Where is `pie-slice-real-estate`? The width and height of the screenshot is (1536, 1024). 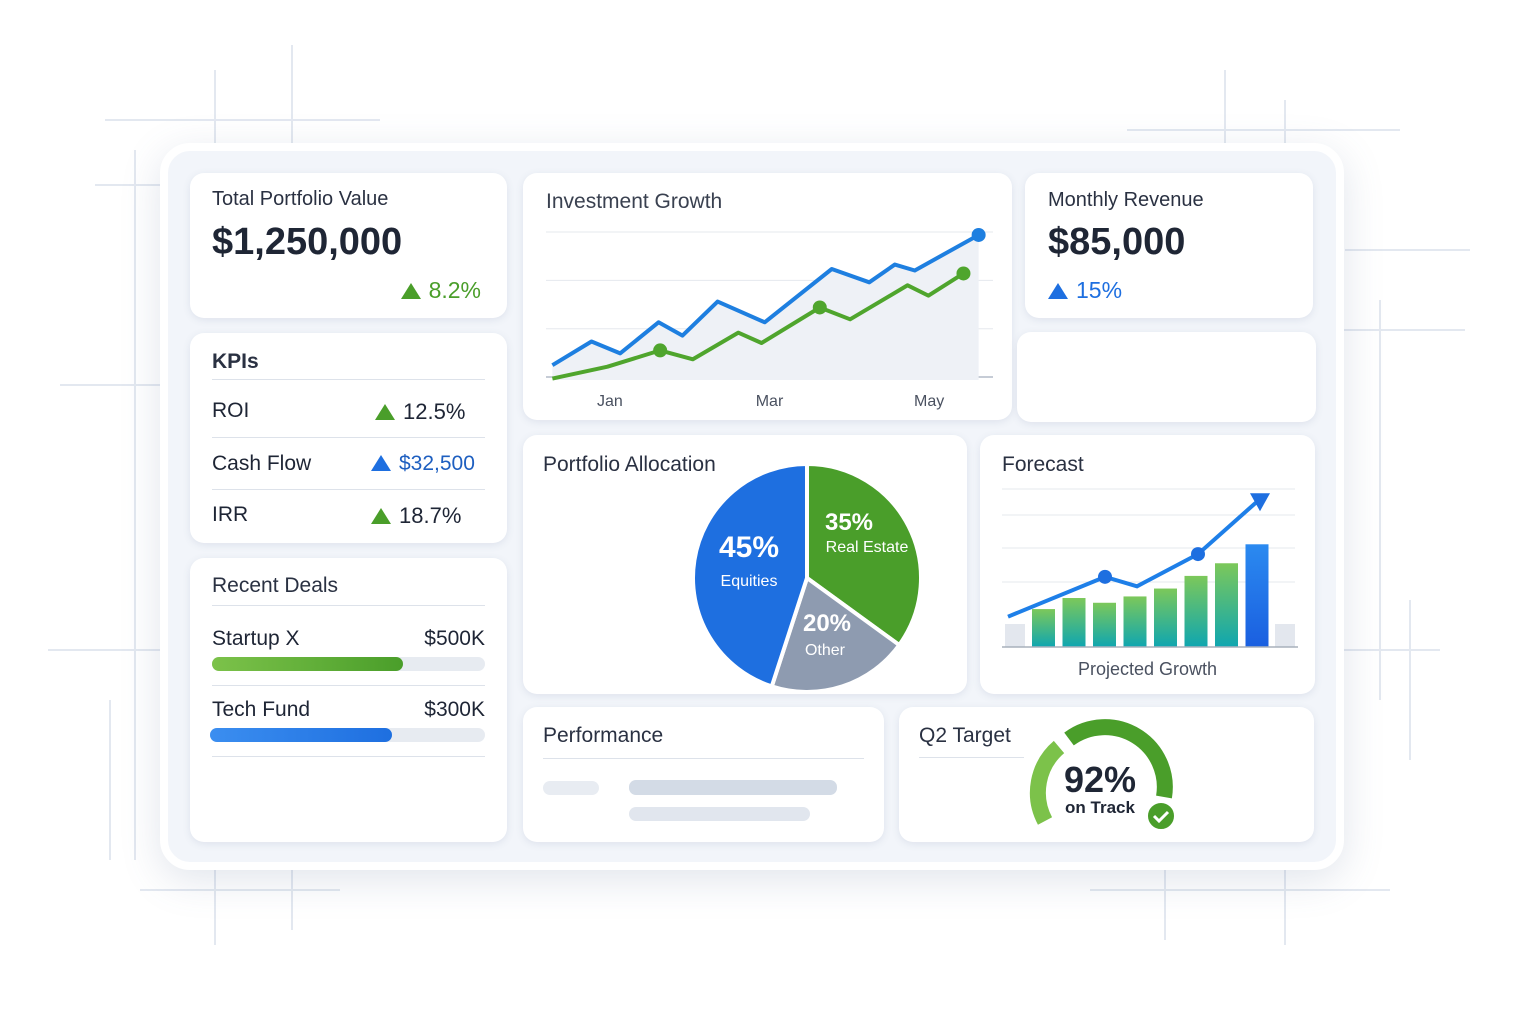 pie-slice-real-estate is located at coordinates (864, 554).